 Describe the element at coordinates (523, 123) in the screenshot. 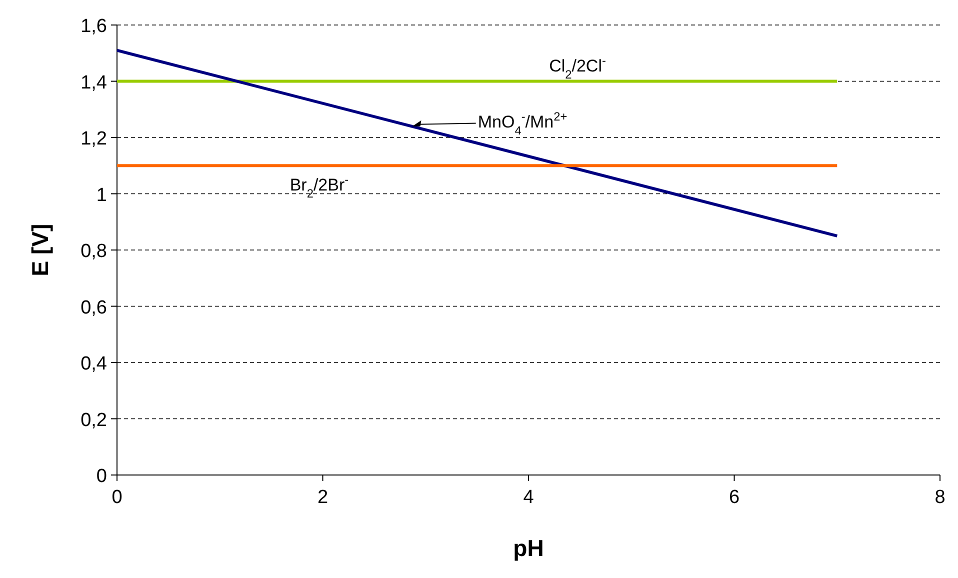

I see `series-label: MnO$_{4}$$^{-}$/Mn$^{2+}$` at that location.